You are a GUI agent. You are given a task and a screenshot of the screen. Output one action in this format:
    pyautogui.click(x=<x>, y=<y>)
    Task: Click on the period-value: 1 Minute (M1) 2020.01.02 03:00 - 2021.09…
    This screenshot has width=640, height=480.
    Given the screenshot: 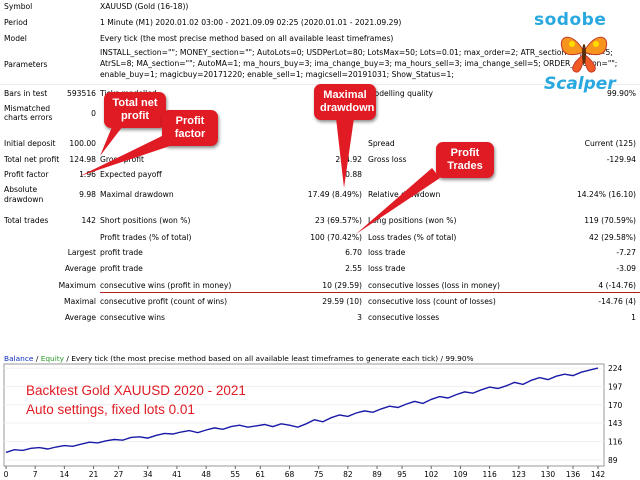 What is the action you would take?
    pyautogui.click(x=251, y=22)
    